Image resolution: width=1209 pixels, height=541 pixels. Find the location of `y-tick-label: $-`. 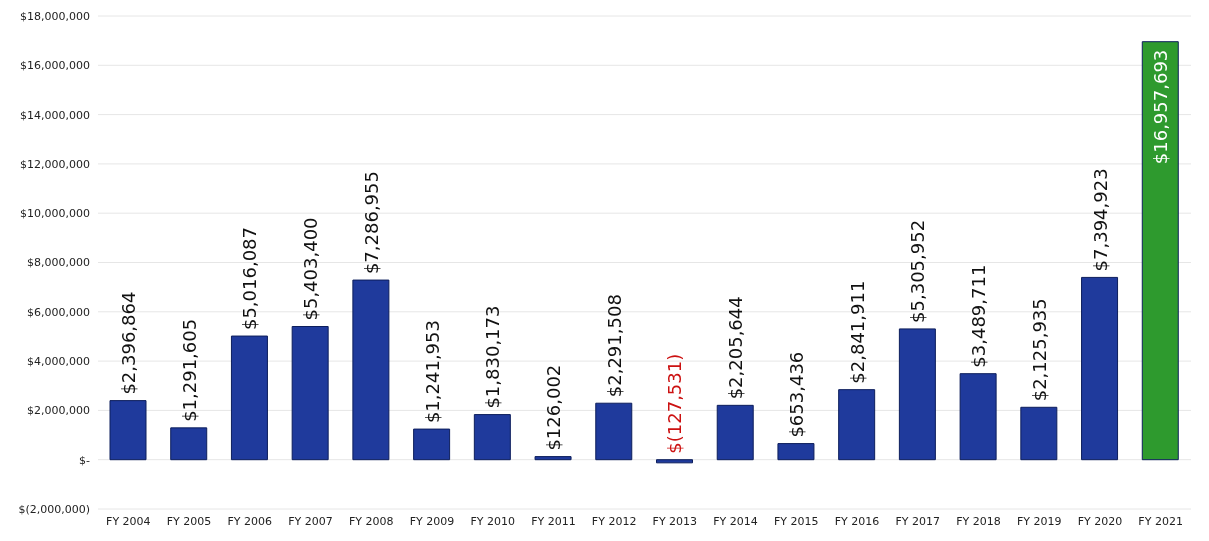

y-tick-label: $- is located at coordinates (85, 460).